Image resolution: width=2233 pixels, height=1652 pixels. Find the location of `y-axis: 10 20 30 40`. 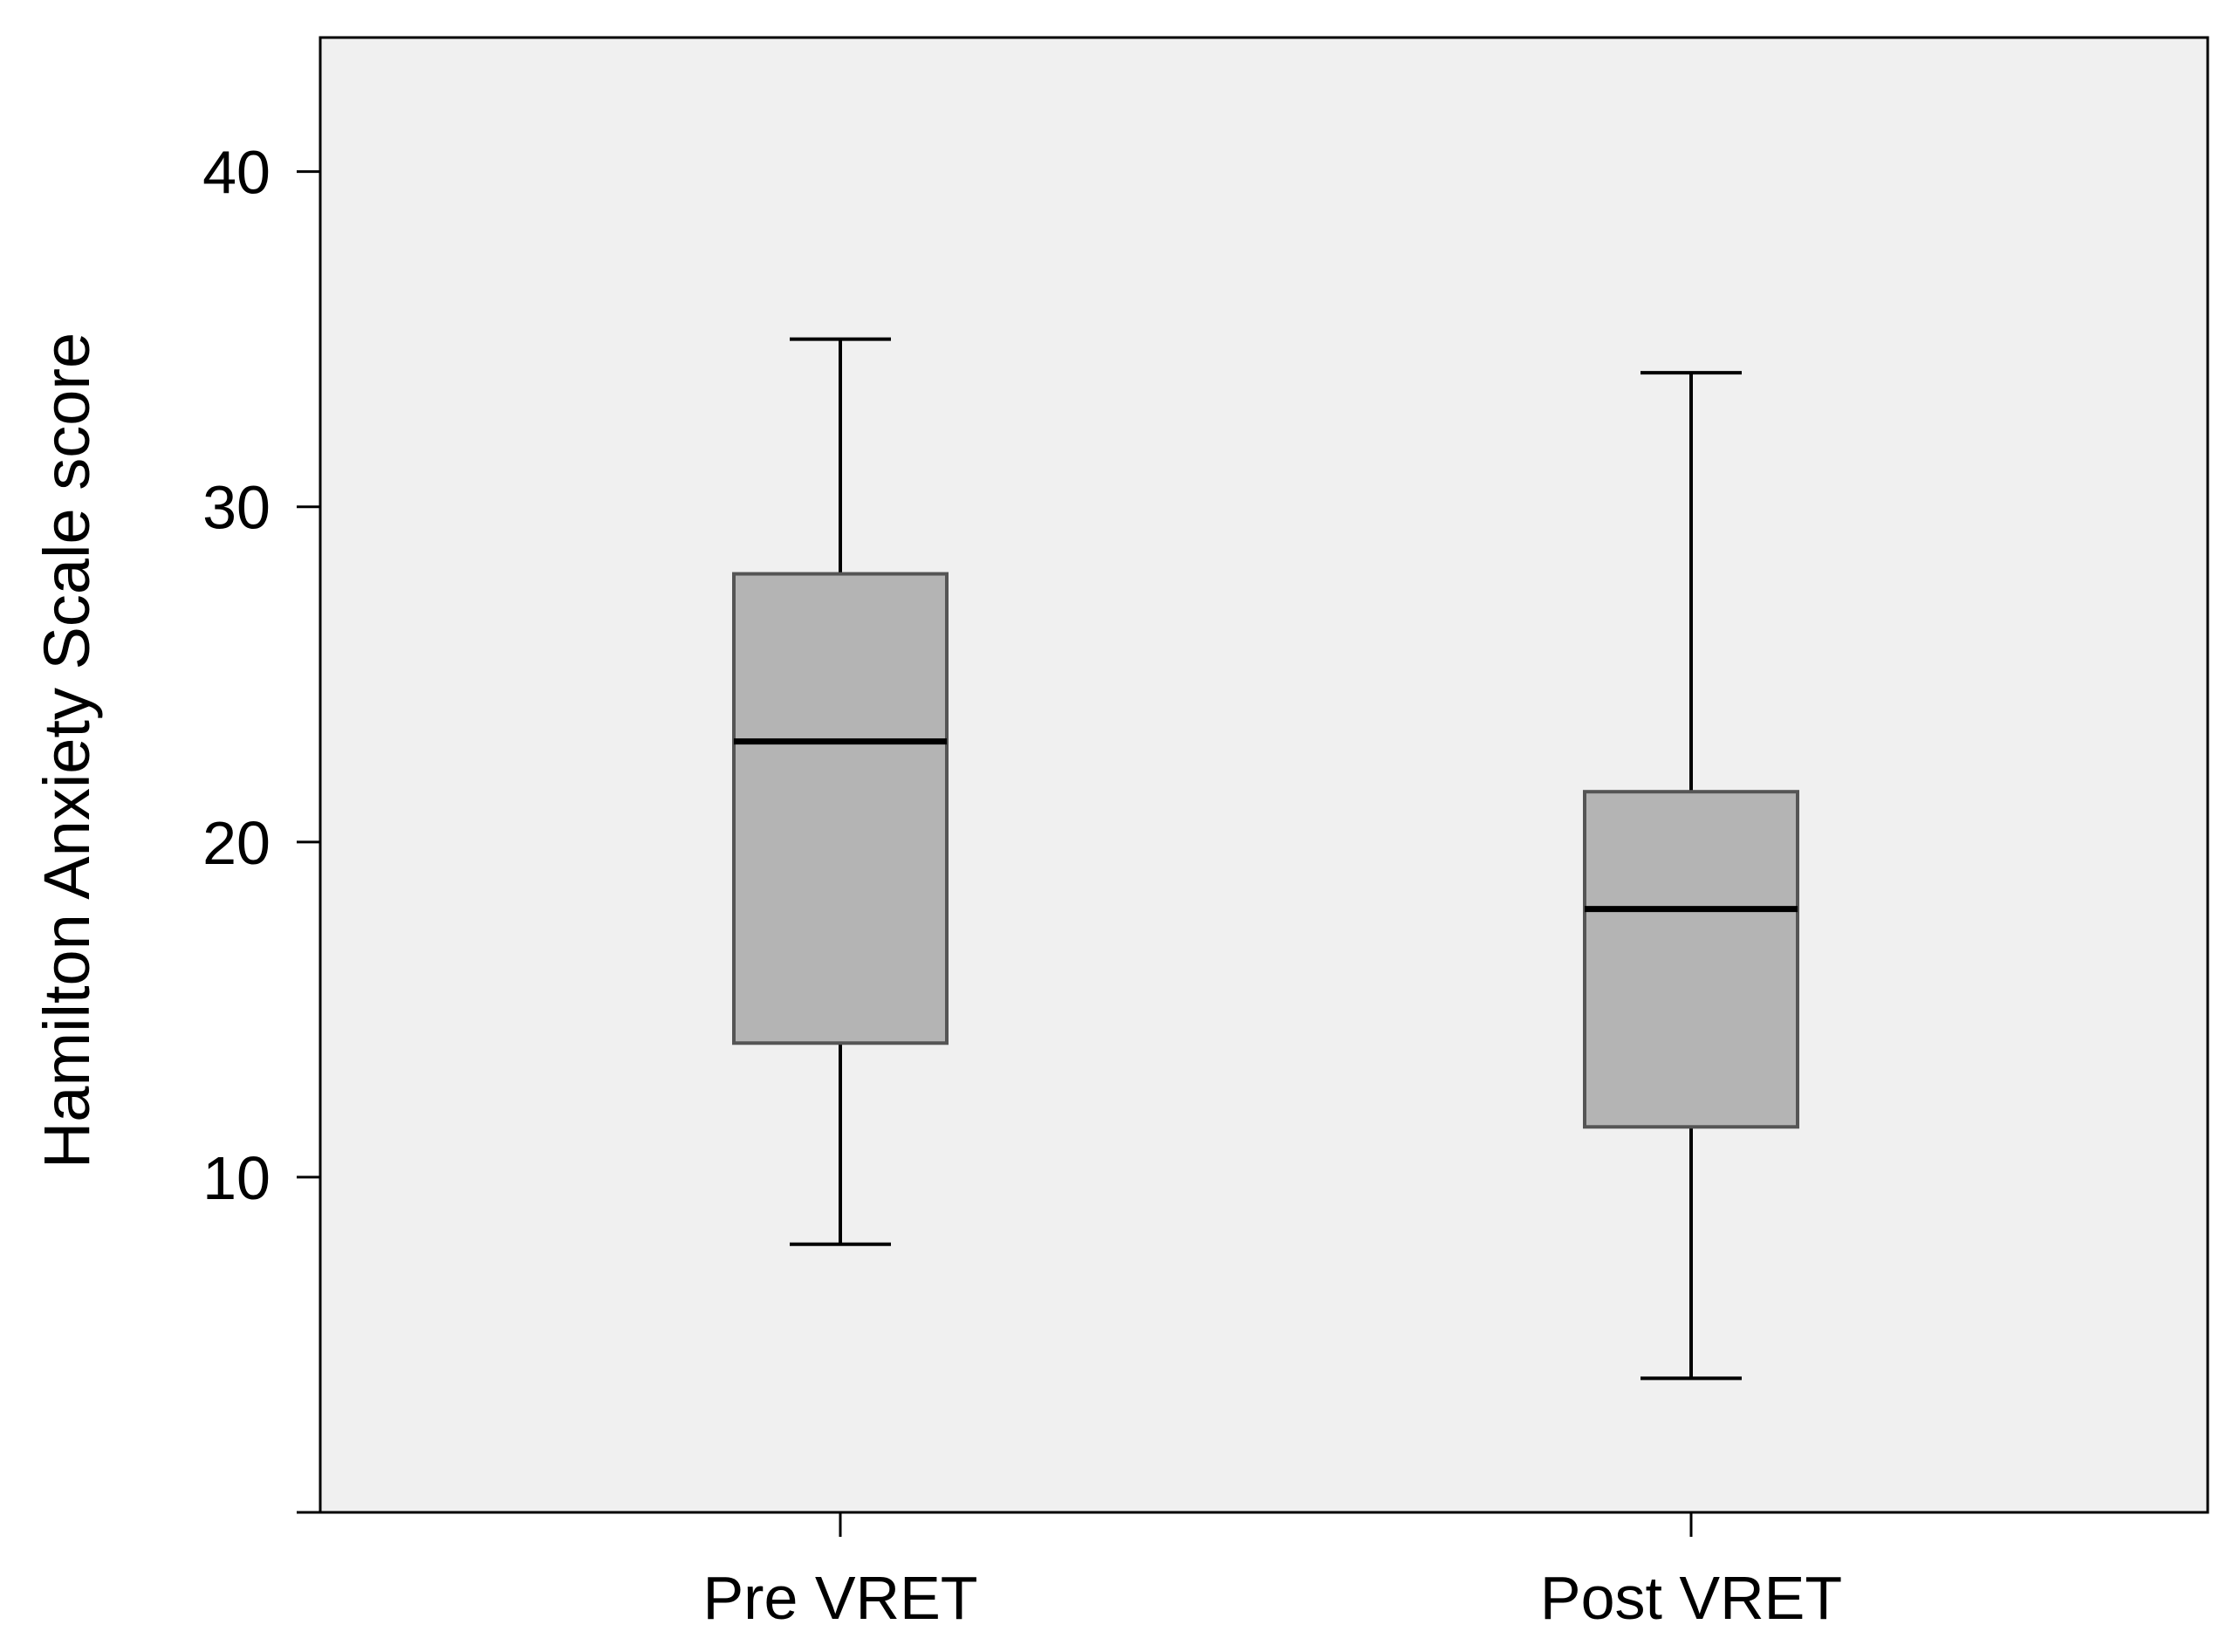

y-axis: 10 20 30 40 is located at coordinates (261, 826).